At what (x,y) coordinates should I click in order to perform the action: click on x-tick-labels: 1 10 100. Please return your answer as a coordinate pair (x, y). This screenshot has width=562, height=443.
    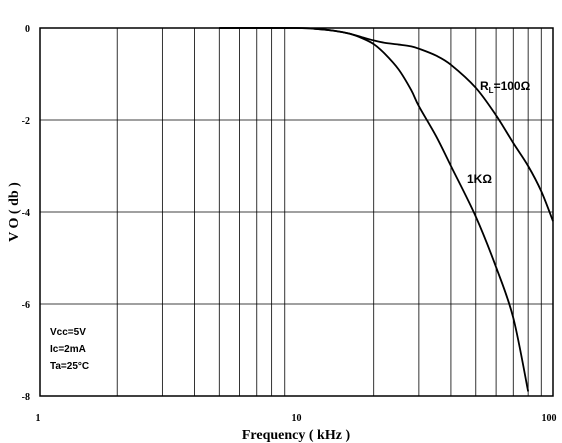
    Looking at the image, I should click on (296, 418).